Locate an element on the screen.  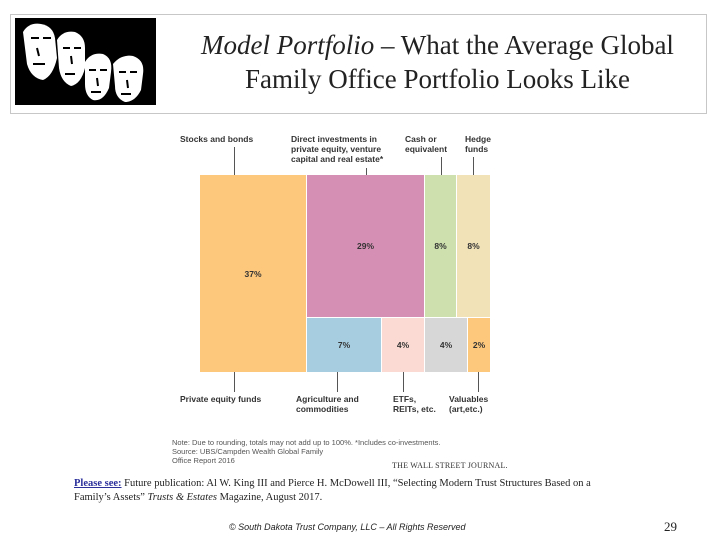
chart-label-private-equity-funds: Private equity funds is located at coordinates (221, 399).